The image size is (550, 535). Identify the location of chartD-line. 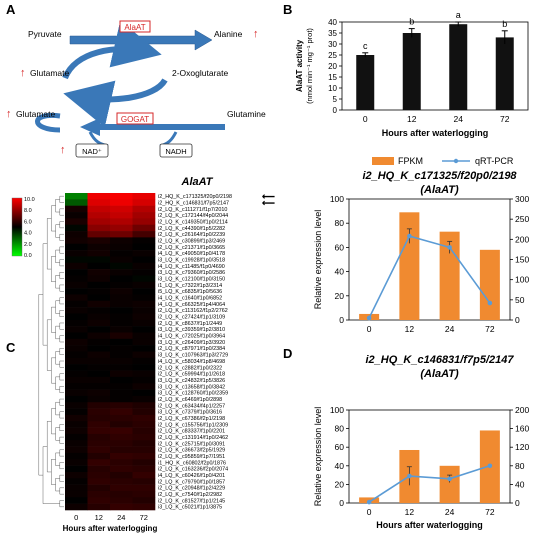
(429, 484).